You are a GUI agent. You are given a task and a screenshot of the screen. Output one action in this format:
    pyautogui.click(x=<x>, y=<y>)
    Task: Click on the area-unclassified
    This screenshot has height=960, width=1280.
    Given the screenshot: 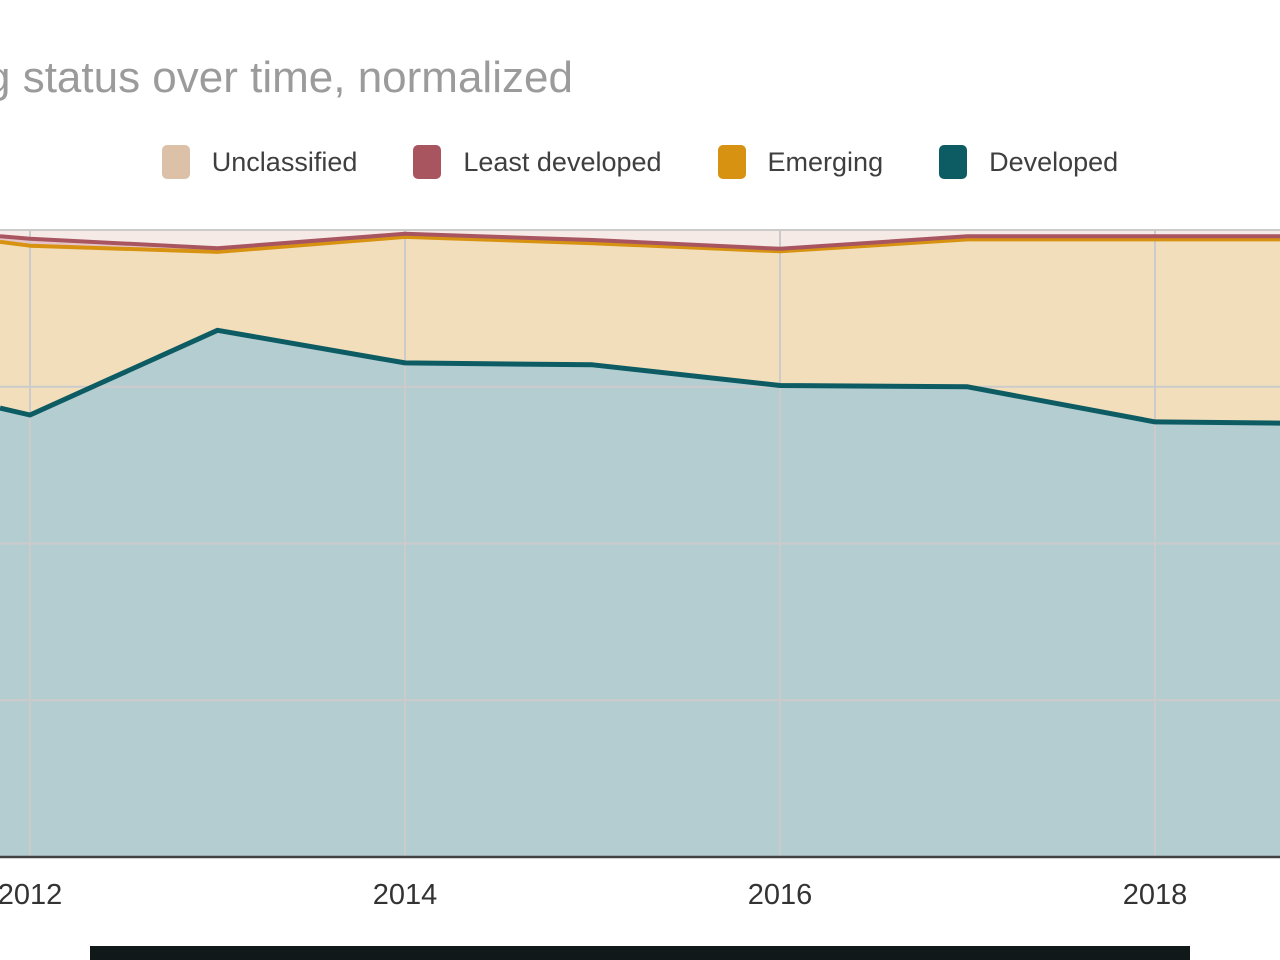 What is the action you would take?
    pyautogui.click(x=640, y=239)
    